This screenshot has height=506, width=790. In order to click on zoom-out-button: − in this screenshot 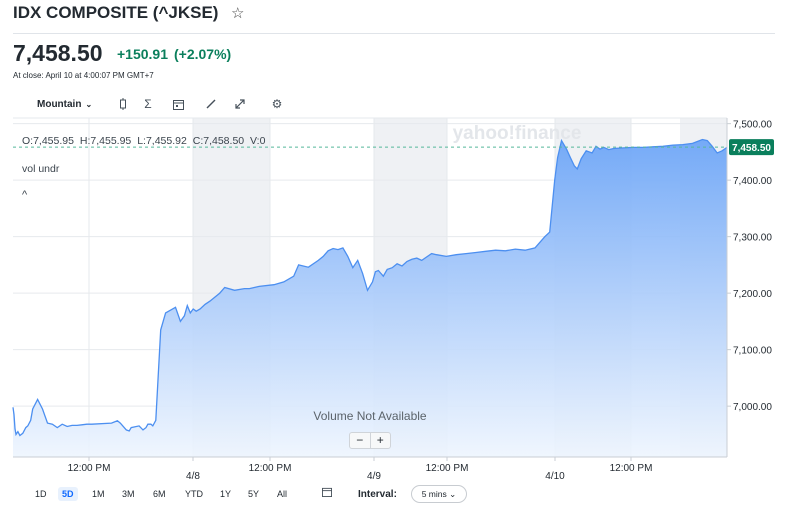, I will do `click(360, 440)`.